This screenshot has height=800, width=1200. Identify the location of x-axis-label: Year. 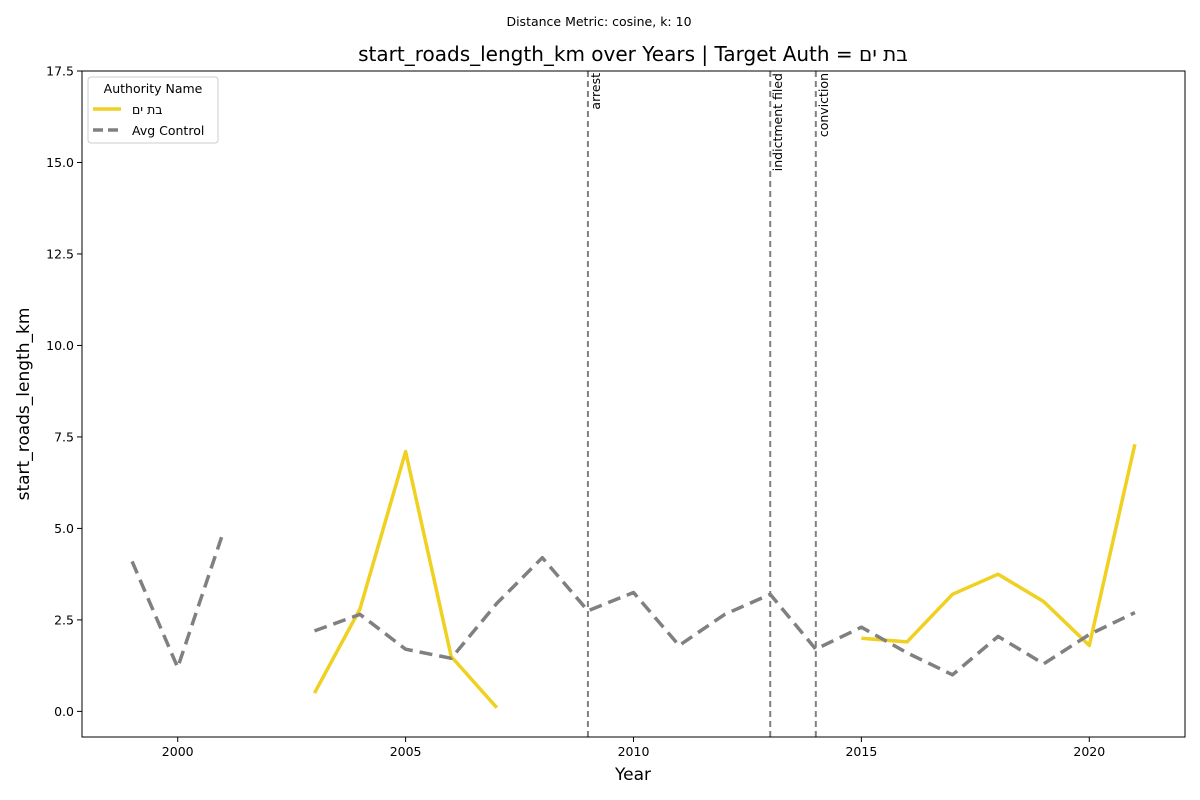
(632, 775).